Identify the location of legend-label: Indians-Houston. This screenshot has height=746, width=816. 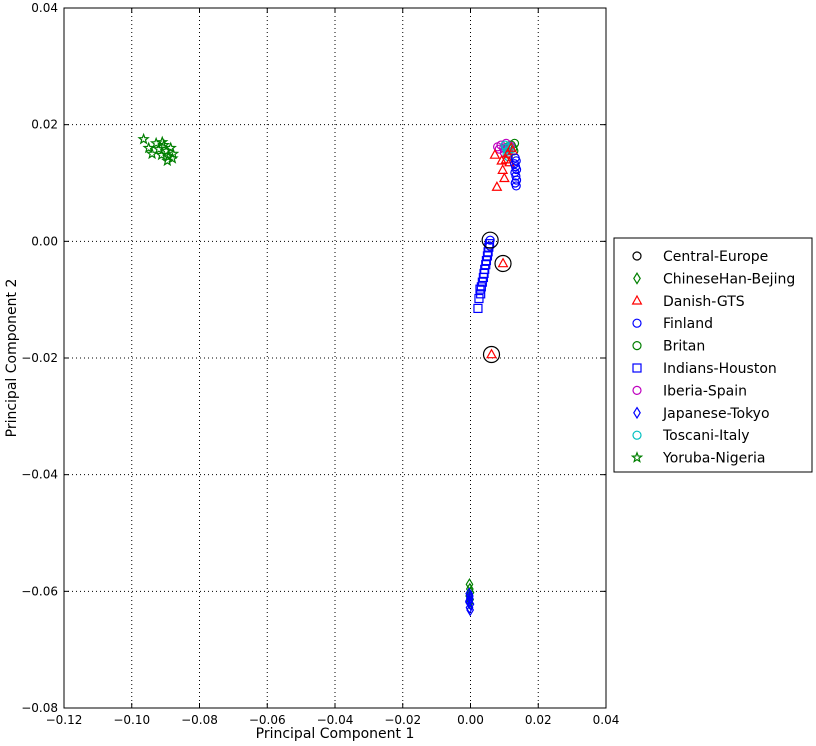
(720, 369).